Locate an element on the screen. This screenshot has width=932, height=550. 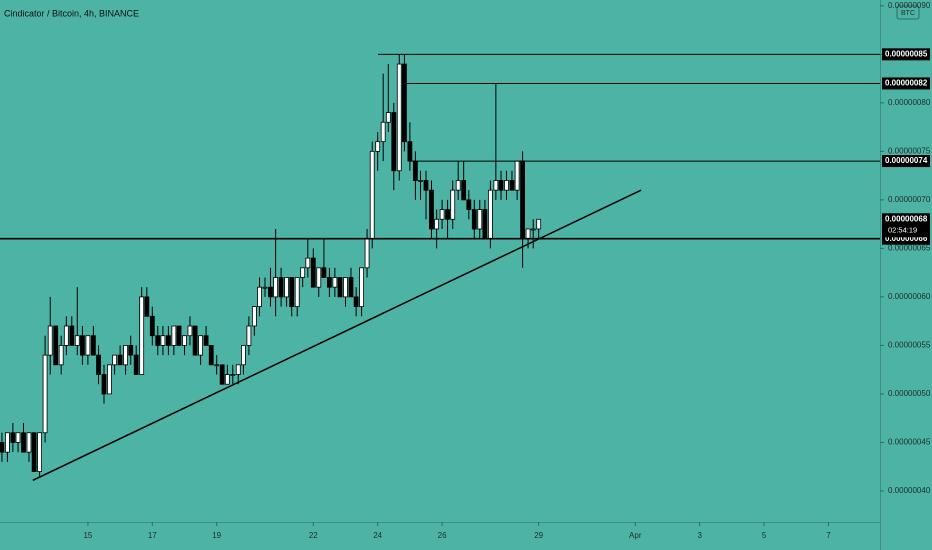
currency-badge-box is located at coordinates (908, 12).